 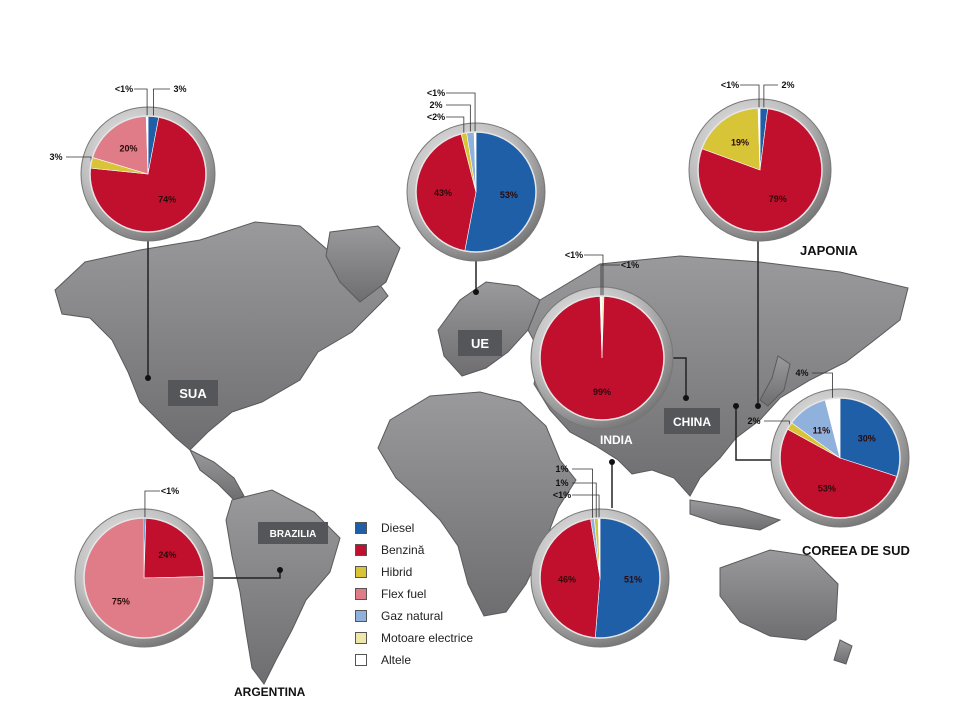 I want to click on europe-landmass, so click(x=489, y=329).